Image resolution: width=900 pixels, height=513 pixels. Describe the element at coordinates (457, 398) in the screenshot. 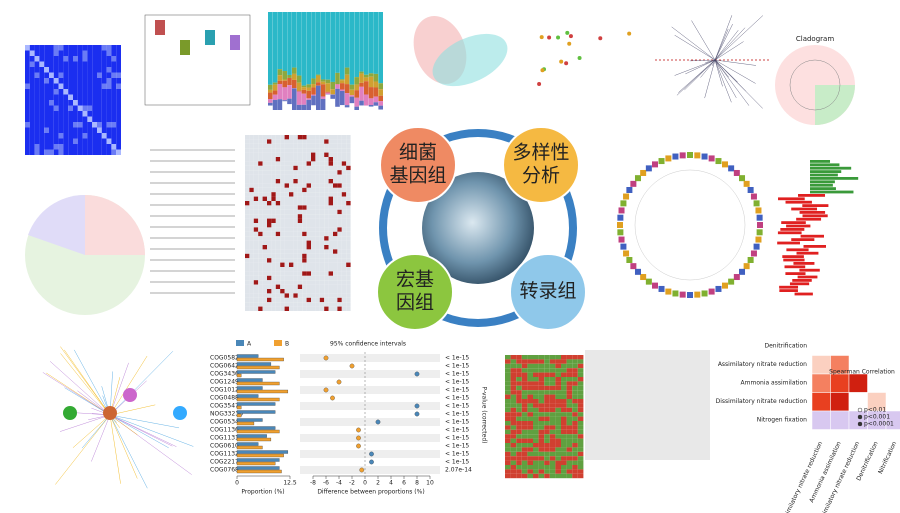

I see `p-value: < 1e-15` at that location.